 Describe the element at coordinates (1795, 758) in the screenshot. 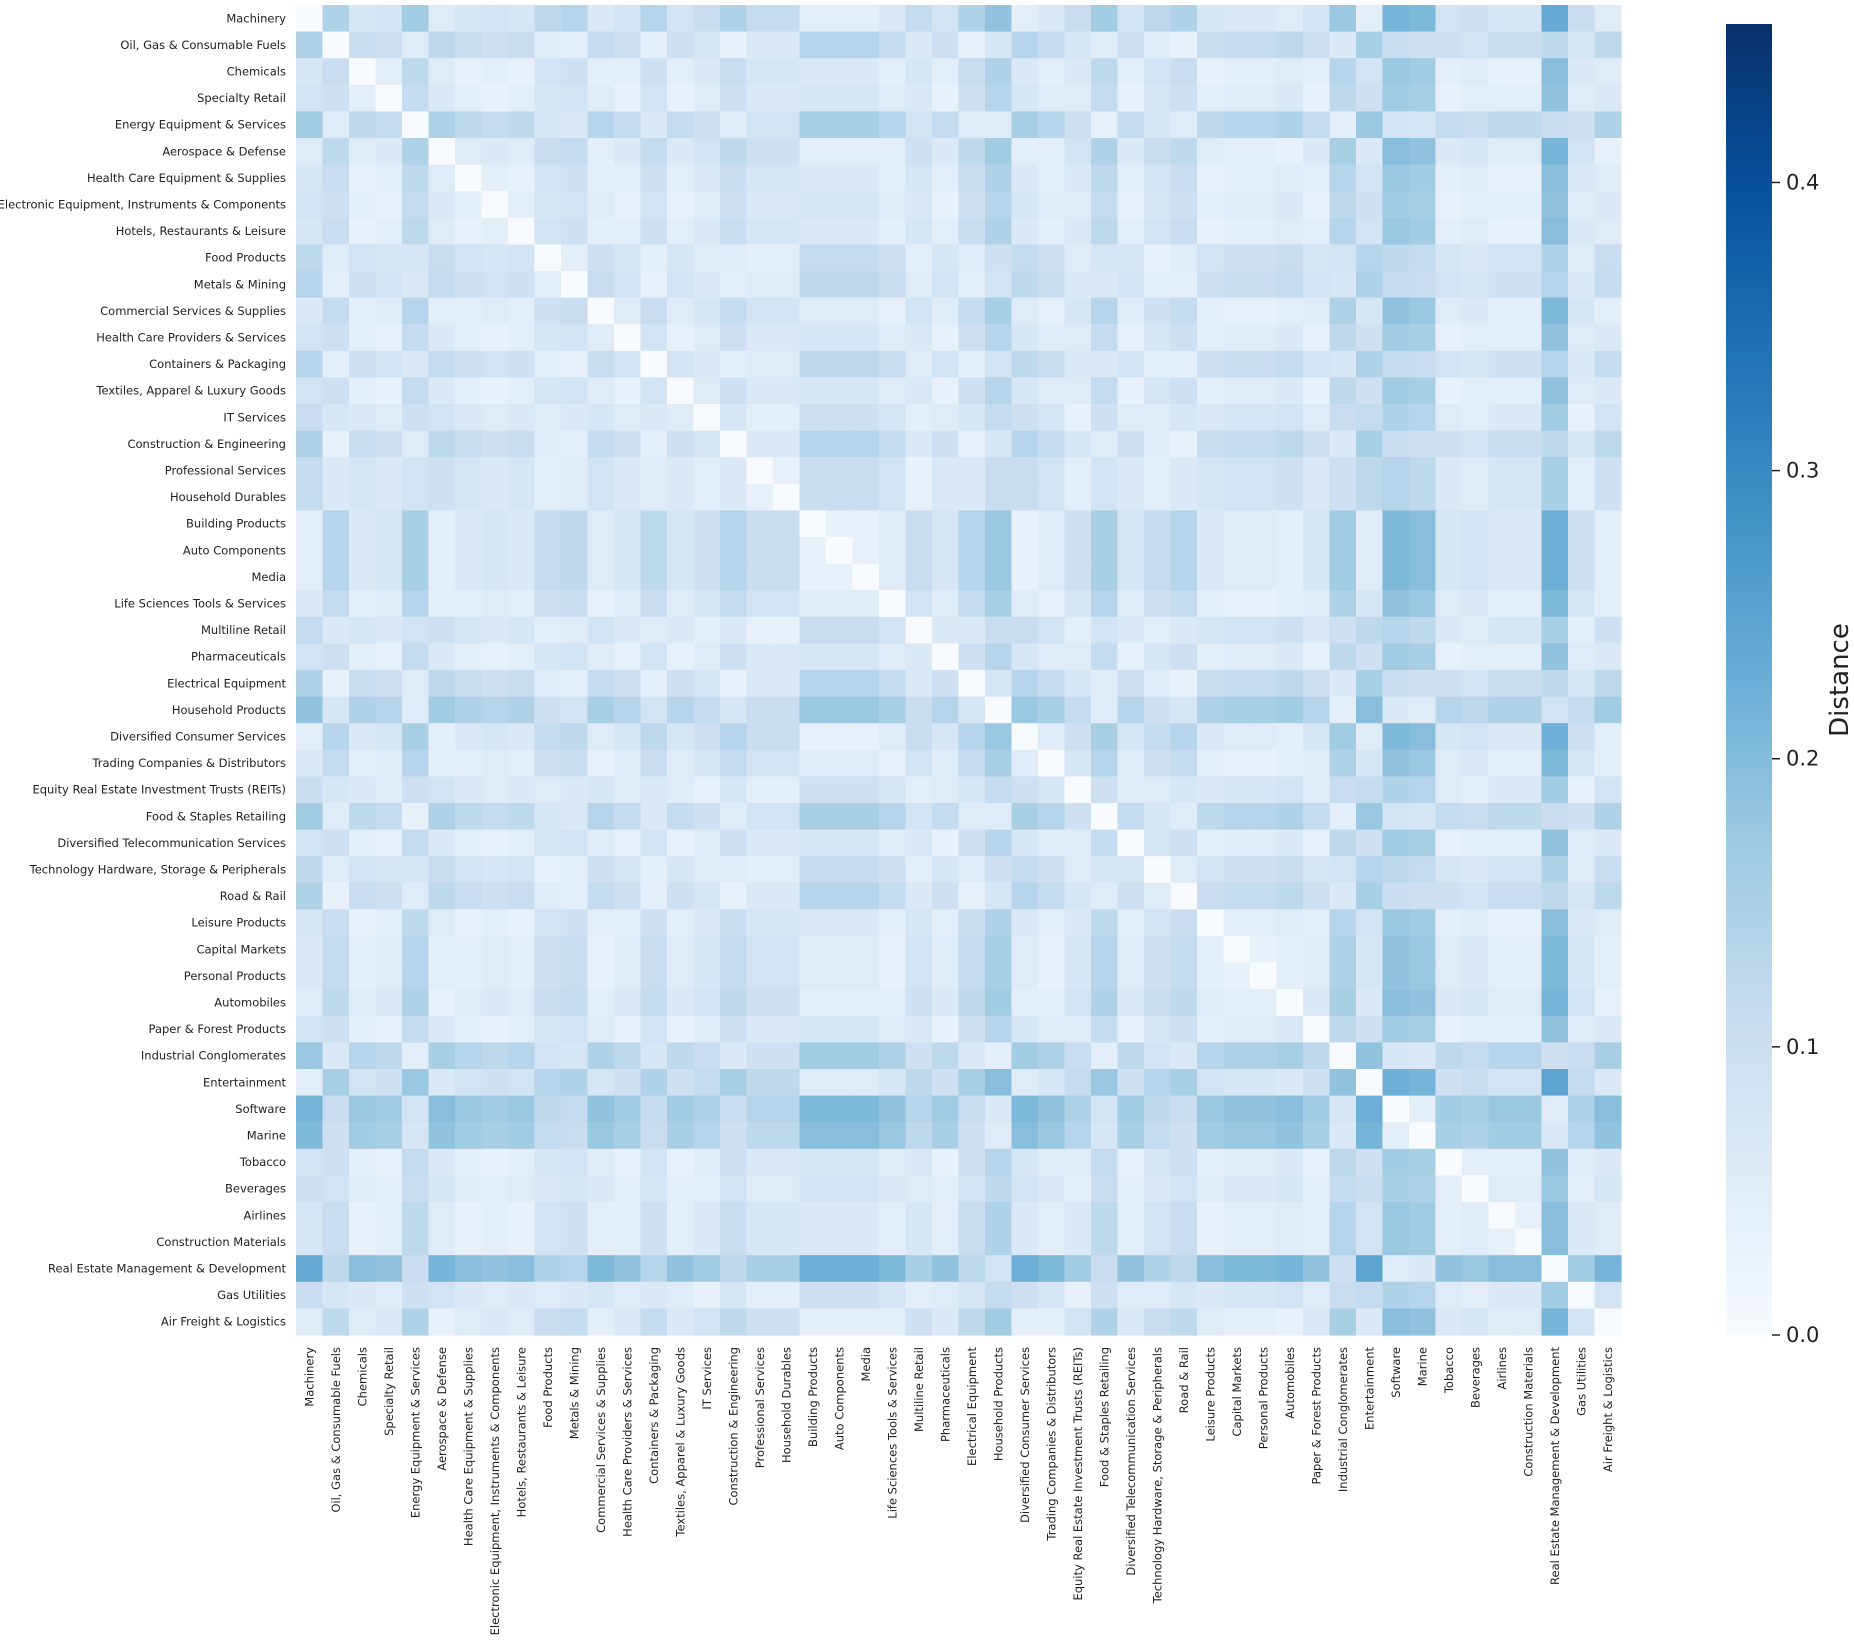

I see `colorbar-ticks: 0.00.10.20.30.4` at that location.